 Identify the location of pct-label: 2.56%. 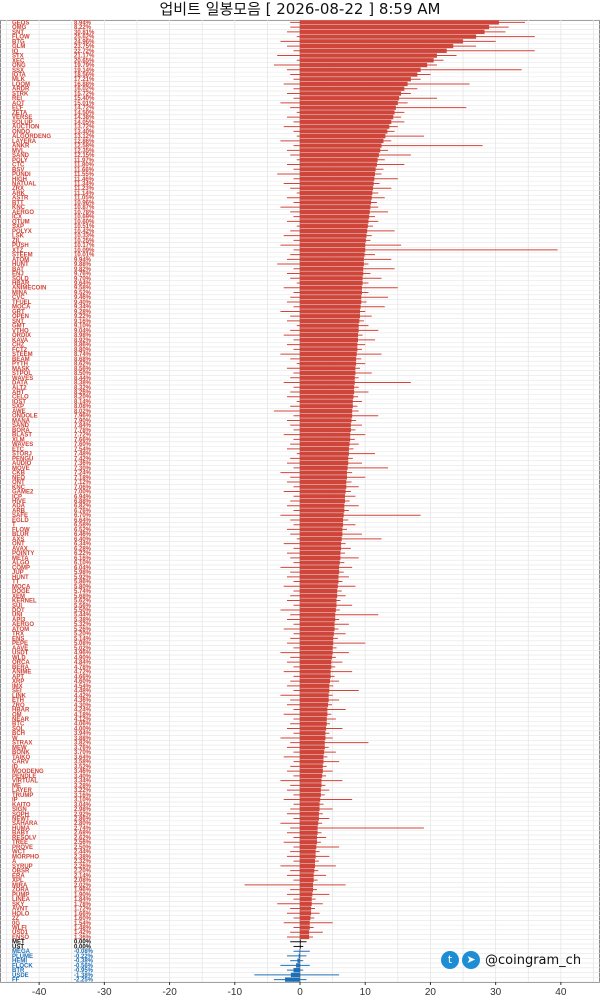
(83, 843).